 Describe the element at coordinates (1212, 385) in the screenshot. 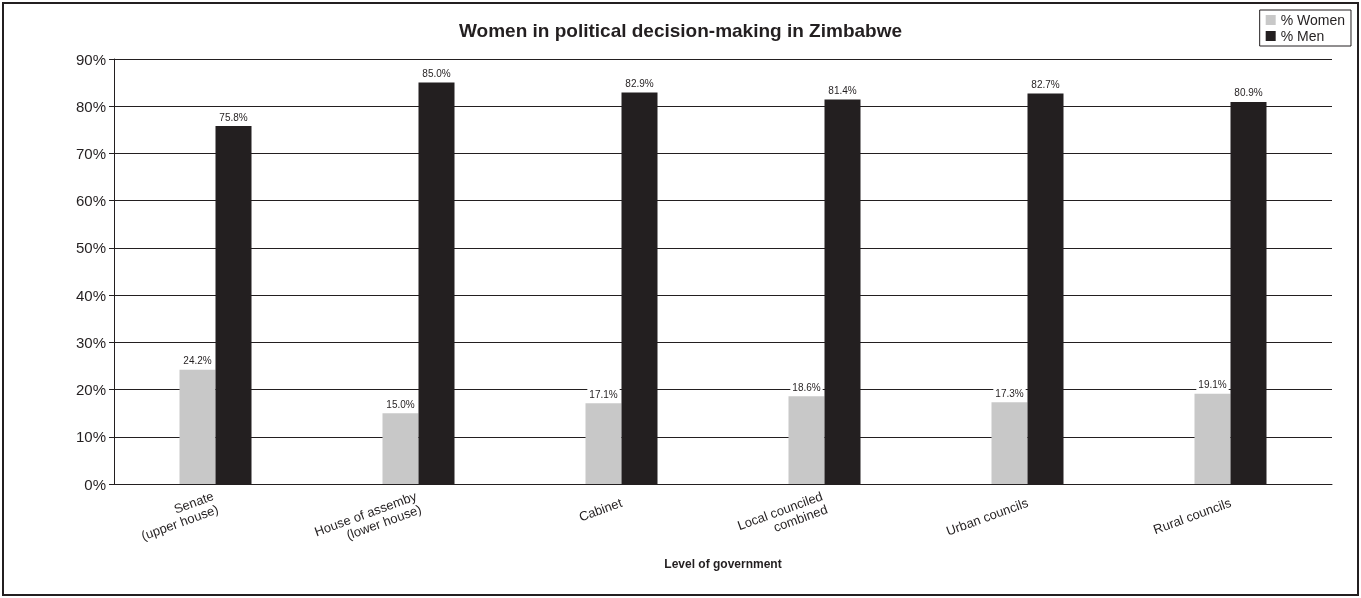

I see `data-label: 19.1%` at that location.